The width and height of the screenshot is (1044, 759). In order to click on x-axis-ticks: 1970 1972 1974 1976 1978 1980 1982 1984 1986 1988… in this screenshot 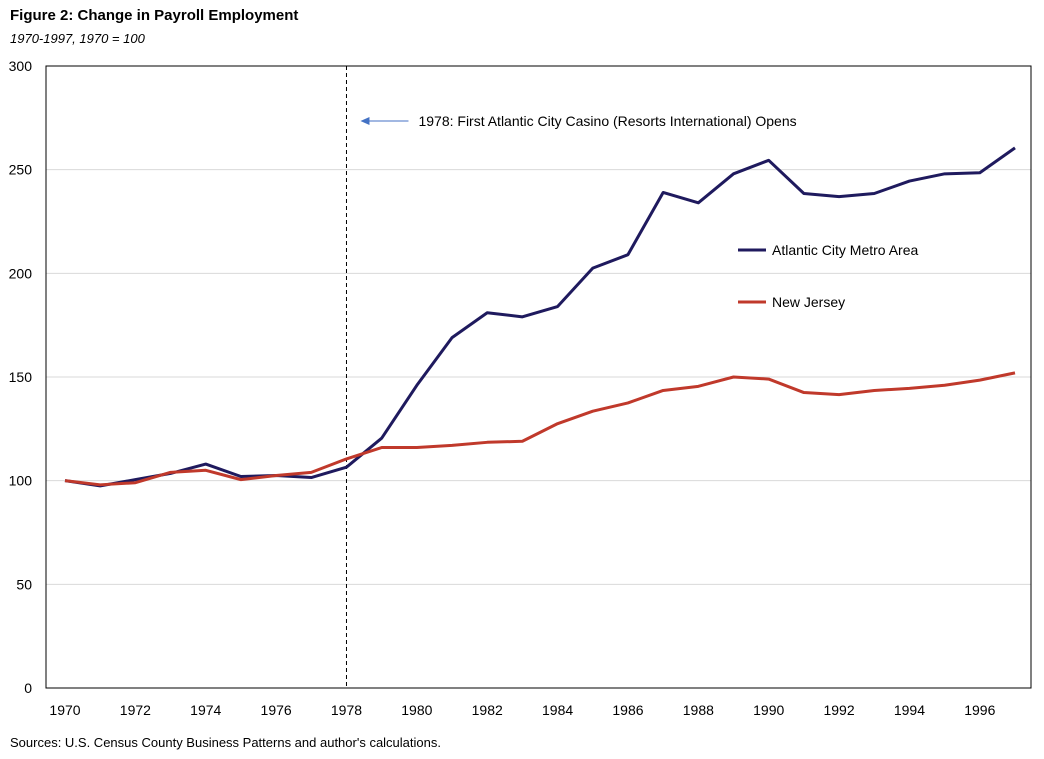, I will do `click(522, 710)`.